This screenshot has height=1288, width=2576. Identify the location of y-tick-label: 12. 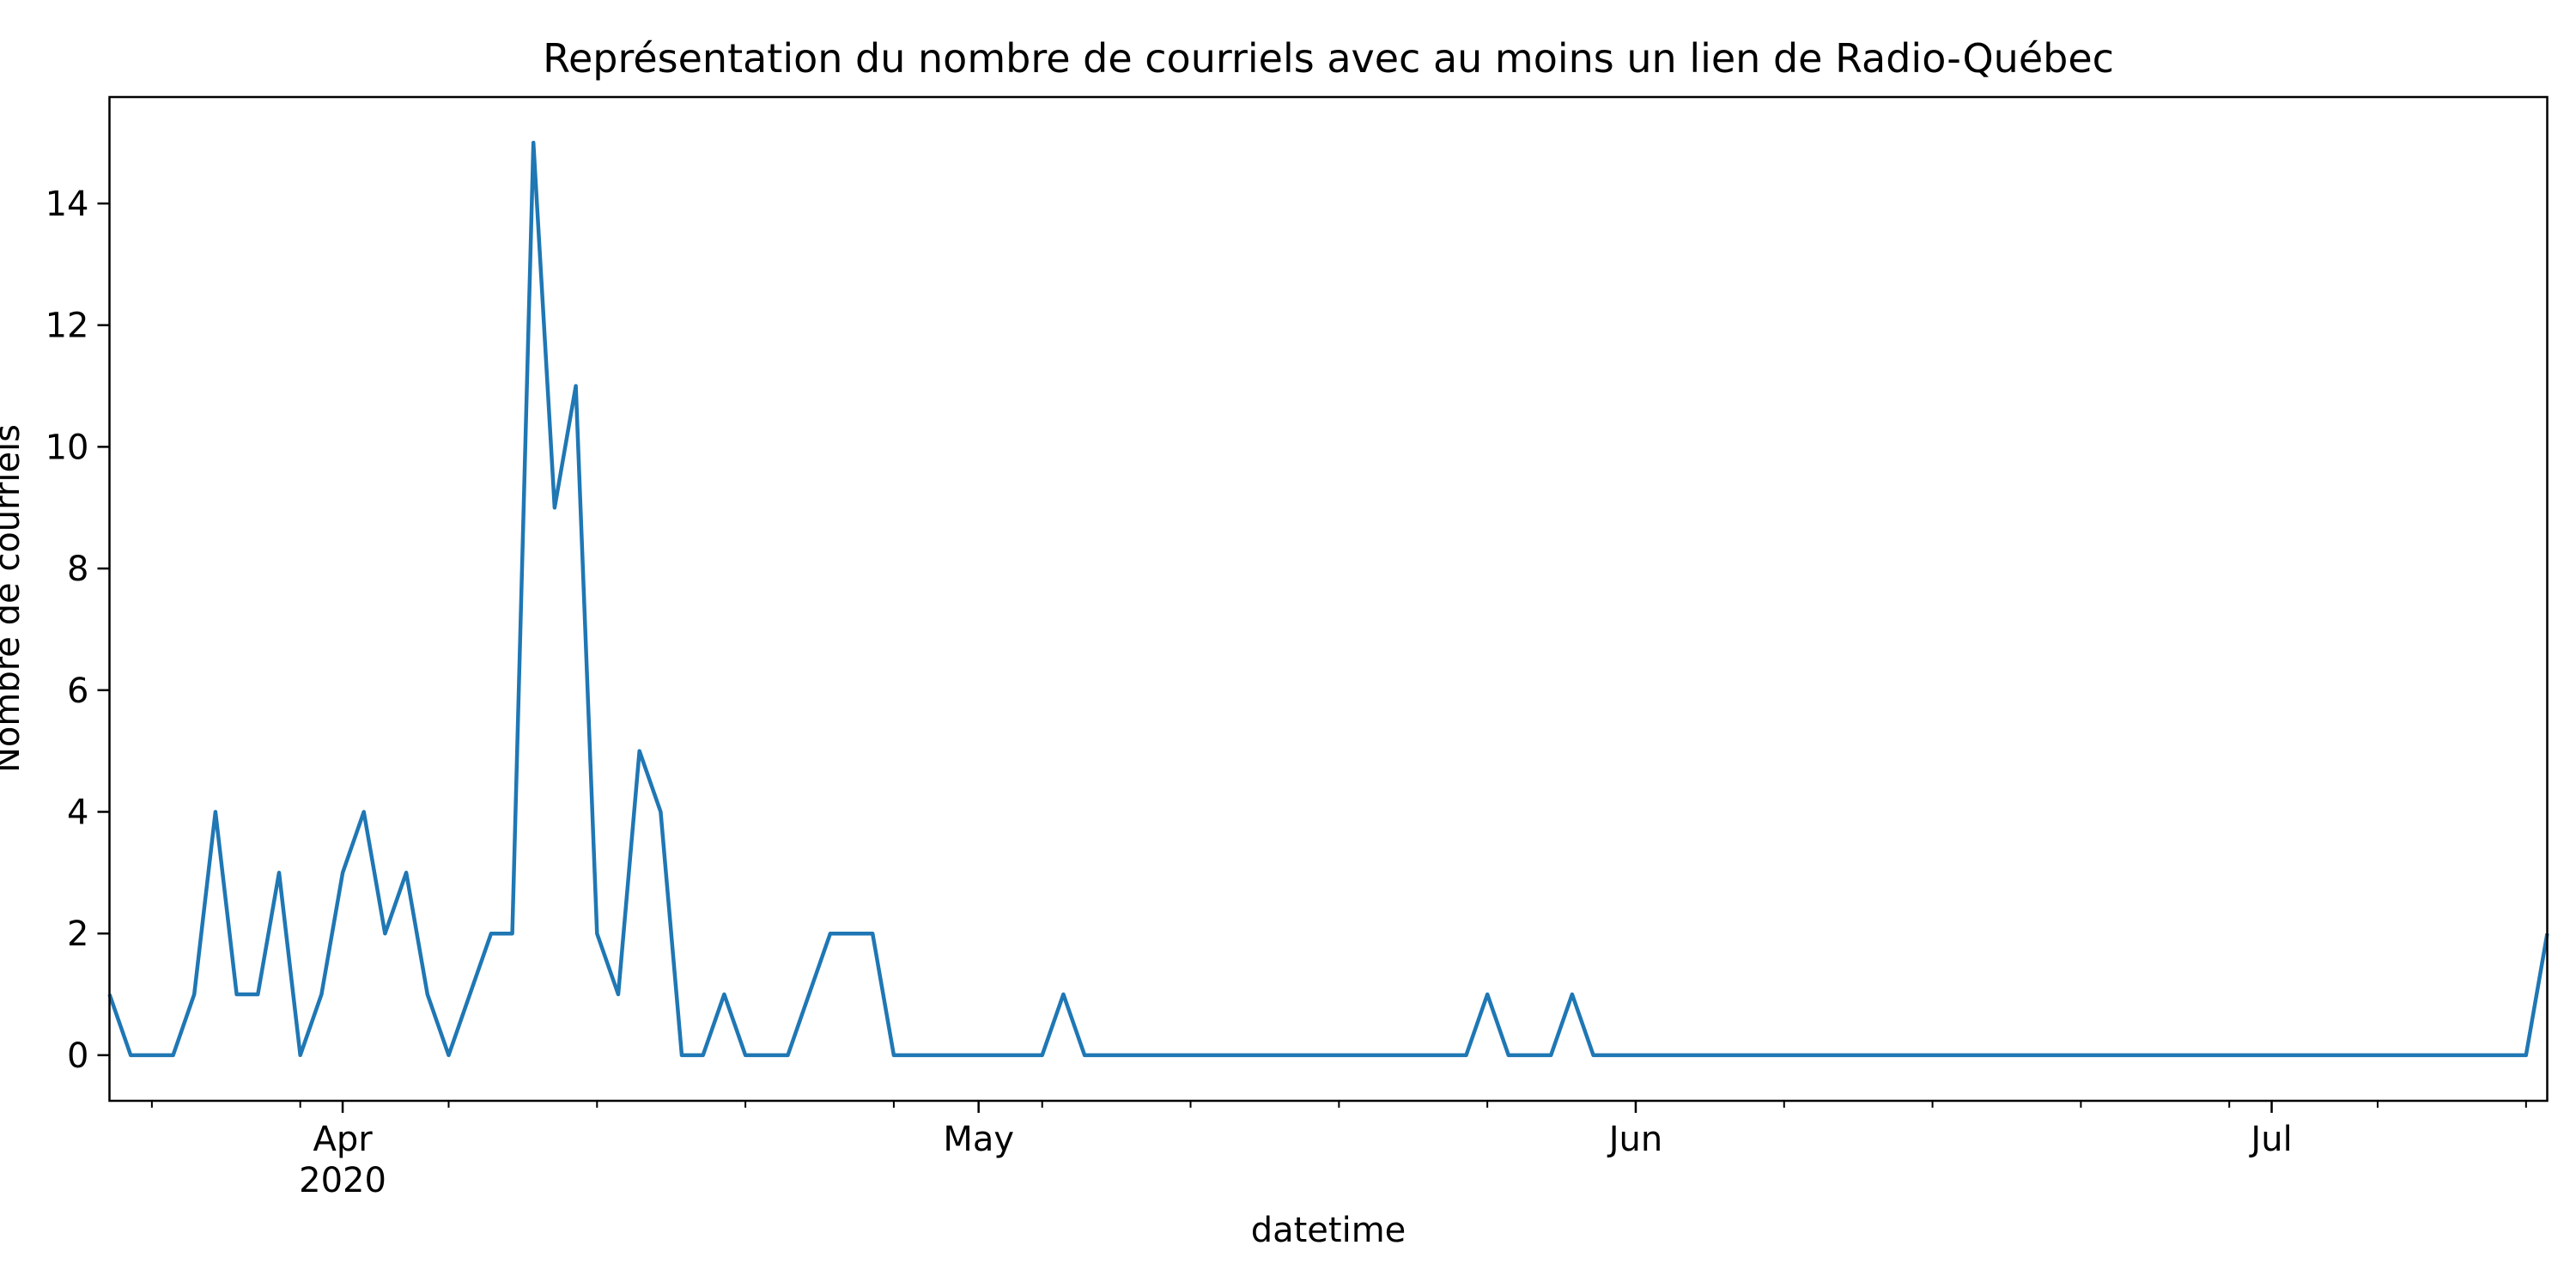
(67, 326).